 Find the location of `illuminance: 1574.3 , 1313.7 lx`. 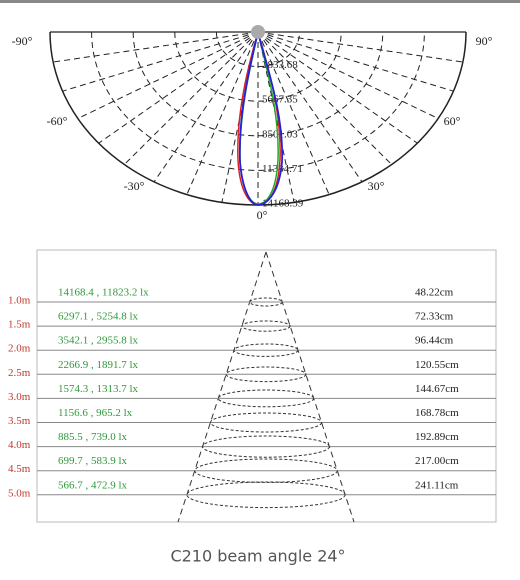

illuminance: 1574.3 , 1313.7 lx is located at coordinates (98, 389).